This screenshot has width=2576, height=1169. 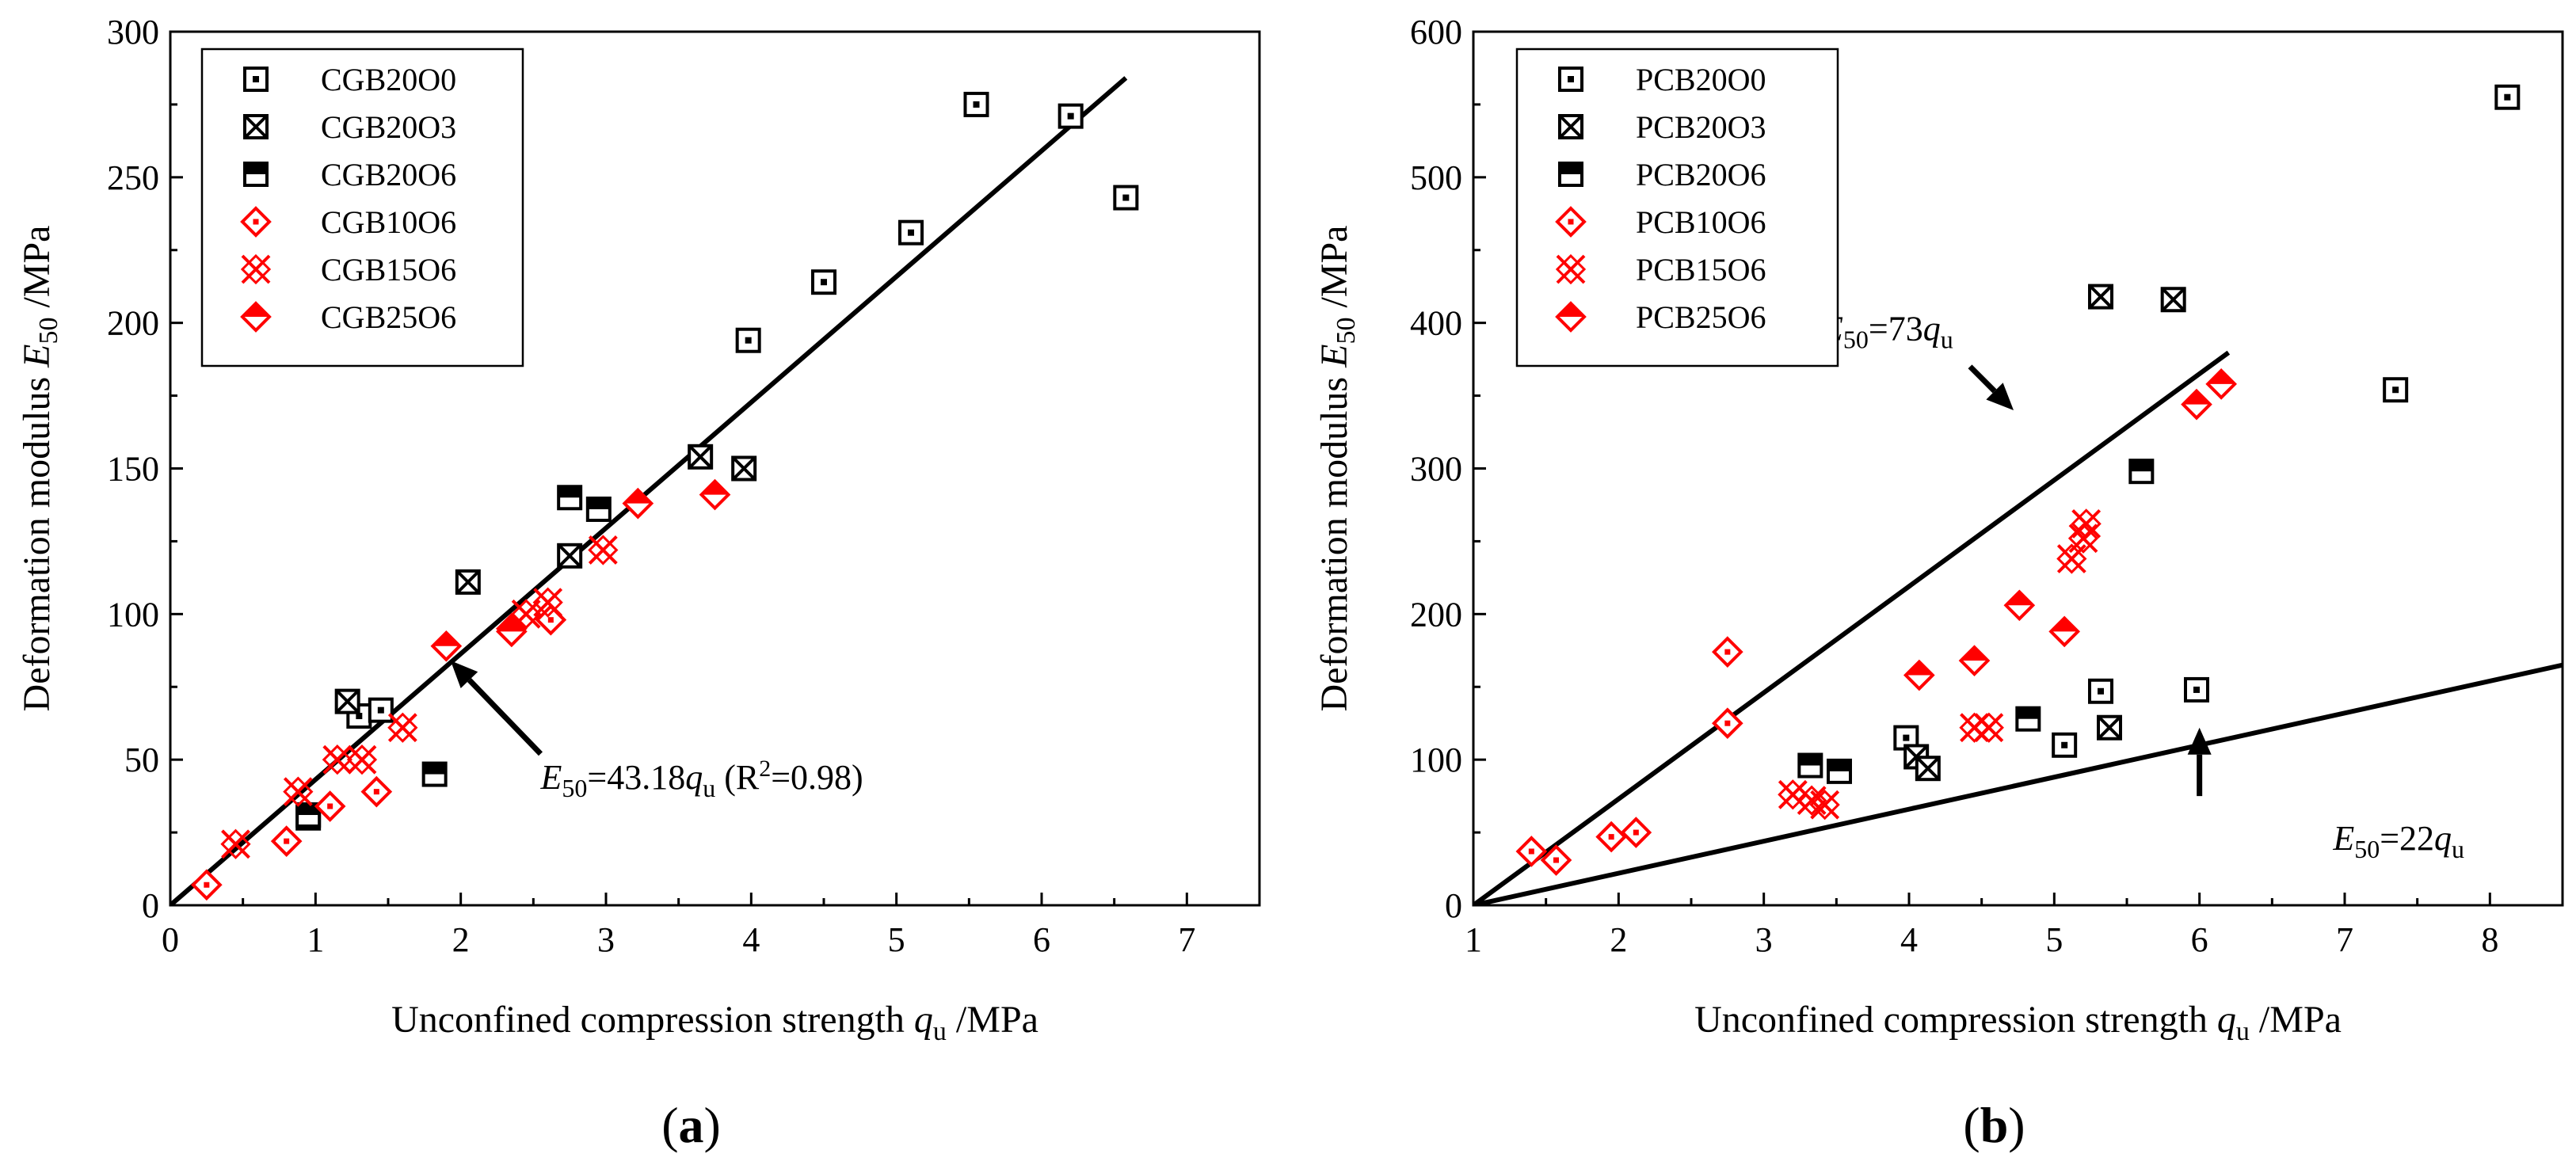 What do you see at coordinates (133, 323) in the screenshot?
I see `y-tick-label: 200` at bounding box center [133, 323].